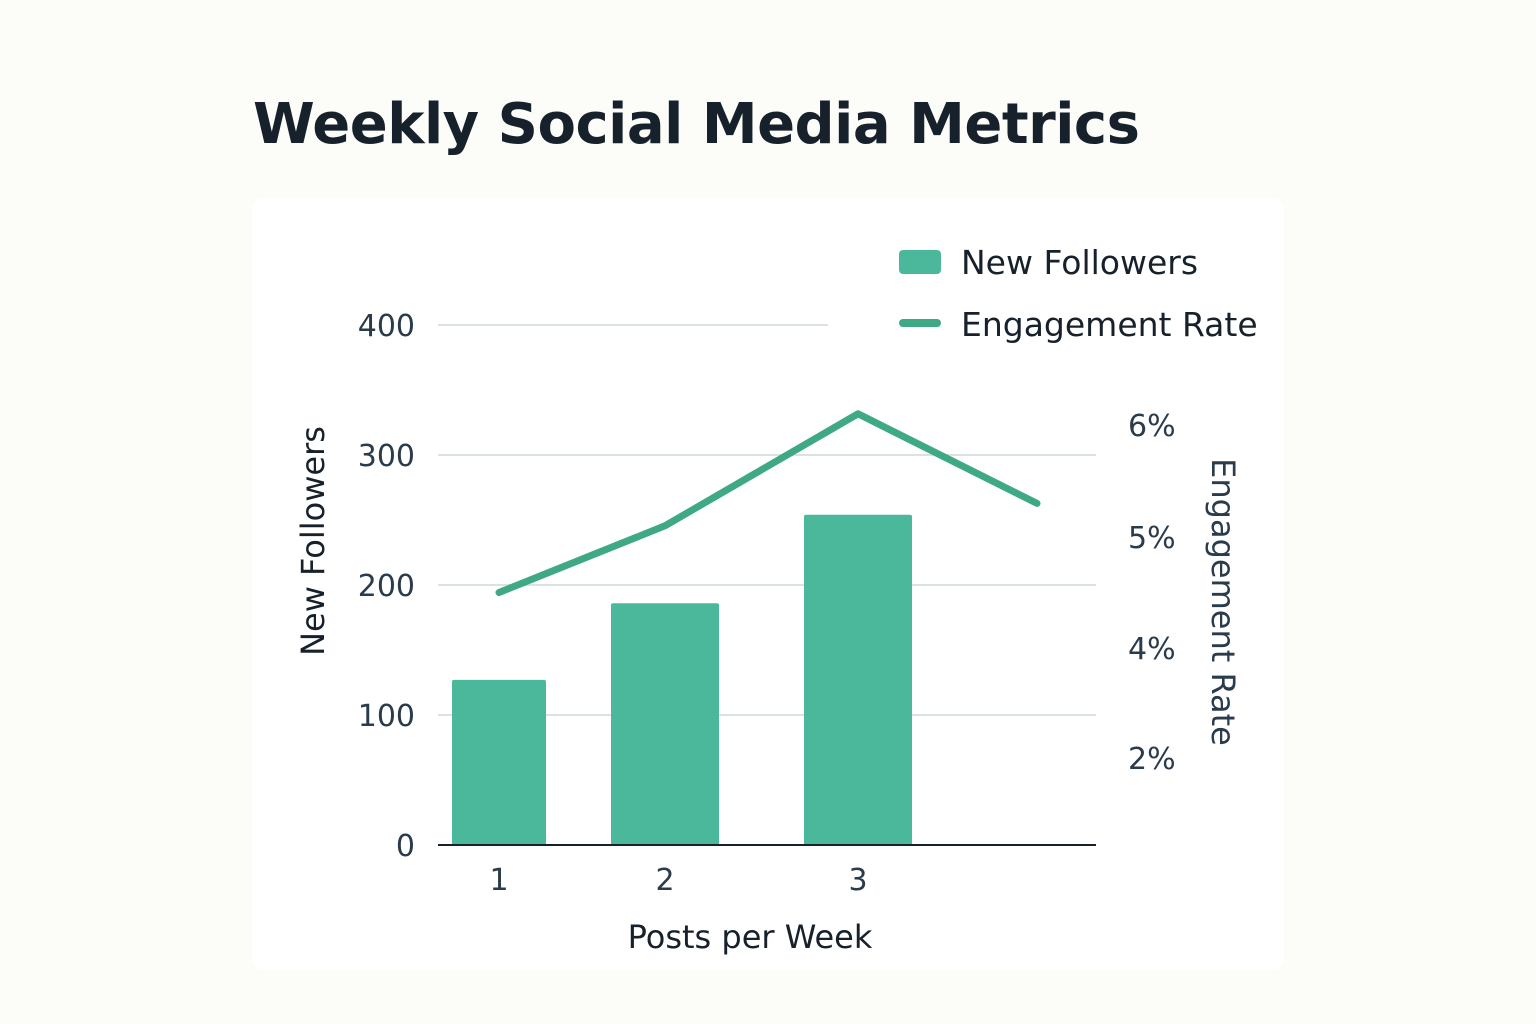 The height and width of the screenshot is (1024, 1536). Describe the element at coordinates (920, 262) in the screenshot. I see `legend-swatch-new-followers` at that location.